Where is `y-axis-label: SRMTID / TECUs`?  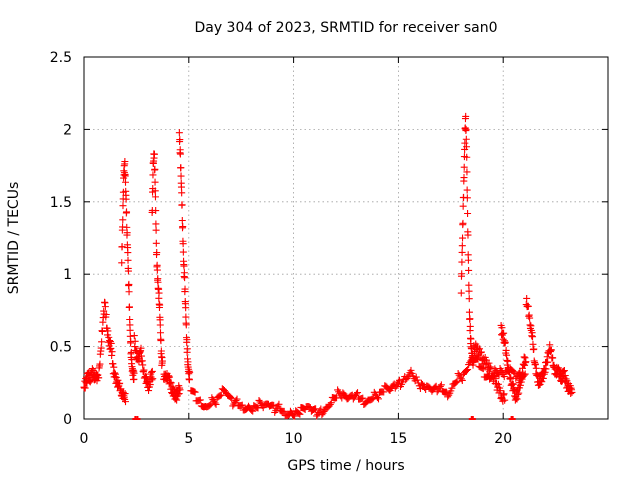 y-axis-label: SRMTID / TECUs is located at coordinates (14, 238).